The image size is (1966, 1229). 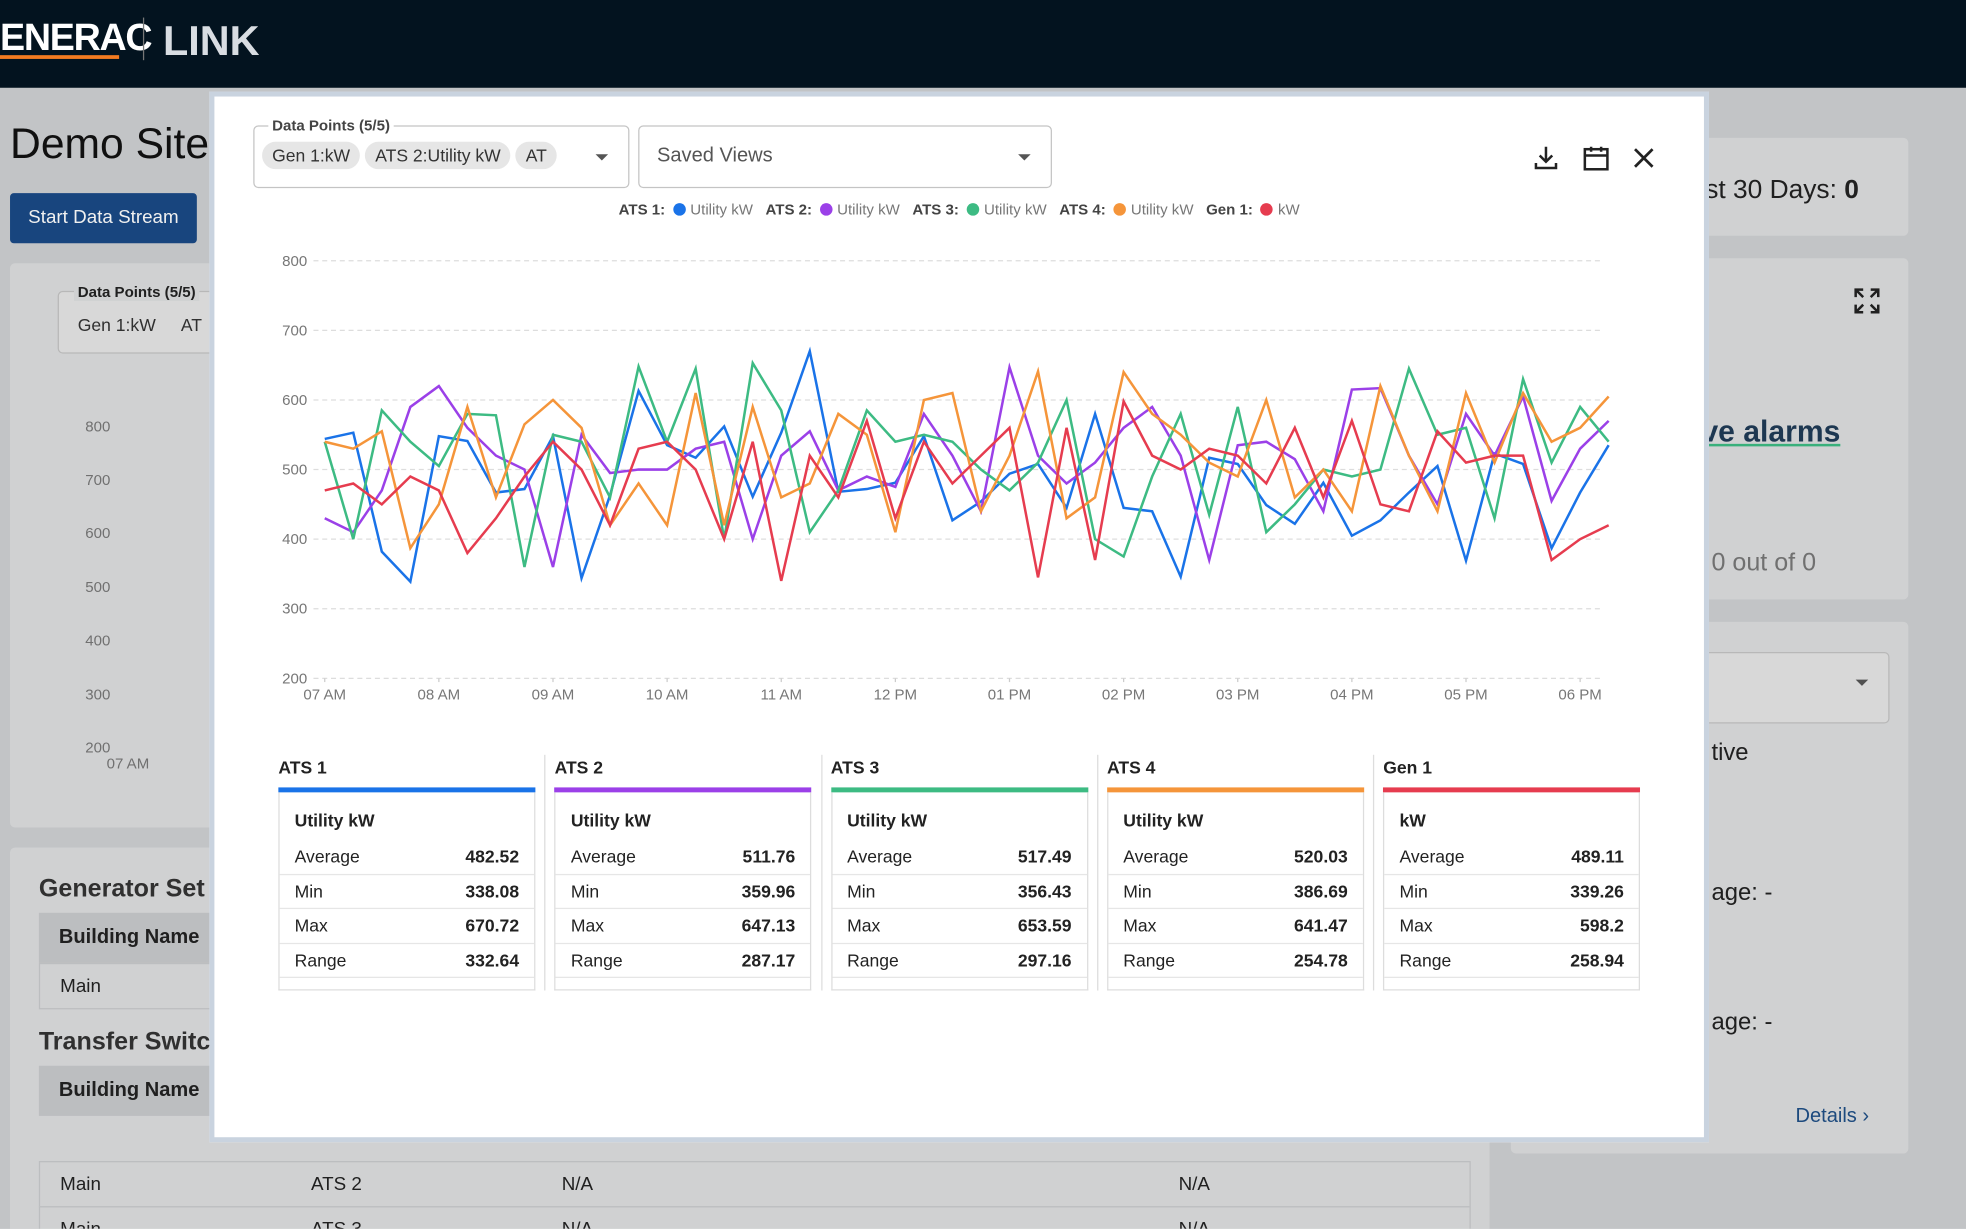 What do you see at coordinates (845, 157) in the screenshot?
I see `saved-views-select: Saved Views` at bounding box center [845, 157].